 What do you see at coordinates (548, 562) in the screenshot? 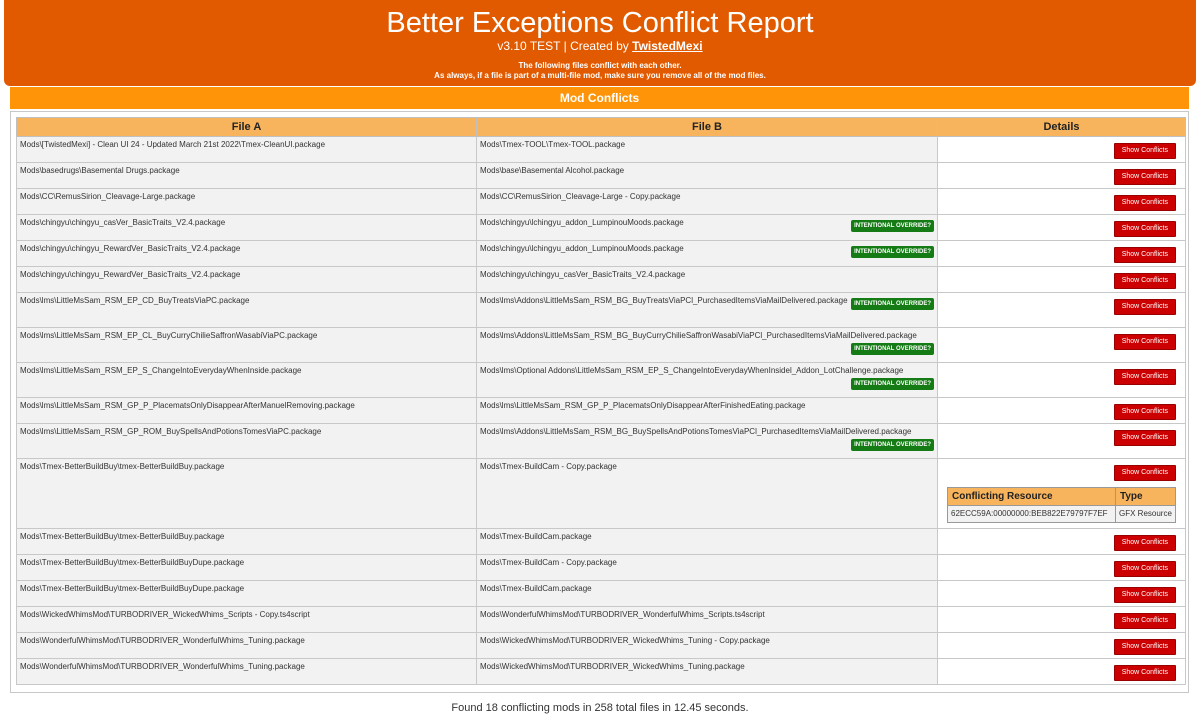
I see `file-b-path: Mods\Tmex-BuildCam - Copy.package` at bounding box center [548, 562].